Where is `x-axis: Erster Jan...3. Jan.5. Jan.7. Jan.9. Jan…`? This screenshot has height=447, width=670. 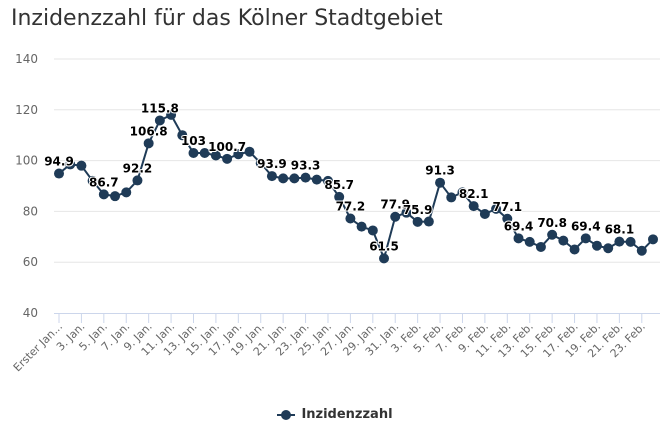
x-axis: Erster Jan...3. Jan.5. Jan.7. Jan.9. Jan… is located at coordinates (335, 343).